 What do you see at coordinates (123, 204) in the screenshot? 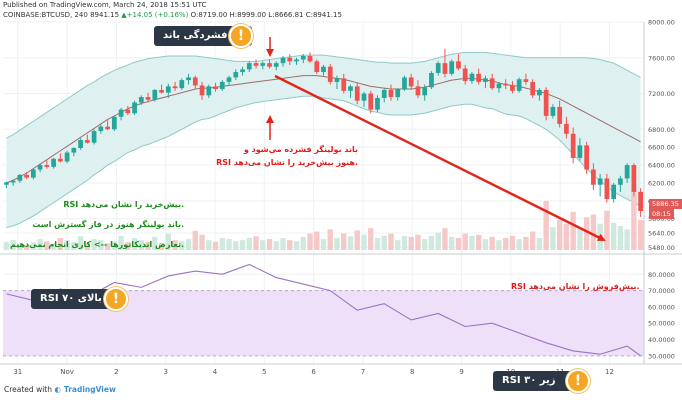
I see `green-line1: RSI بیش‌خرید را نشان می‌دهد.` at bounding box center [123, 204].